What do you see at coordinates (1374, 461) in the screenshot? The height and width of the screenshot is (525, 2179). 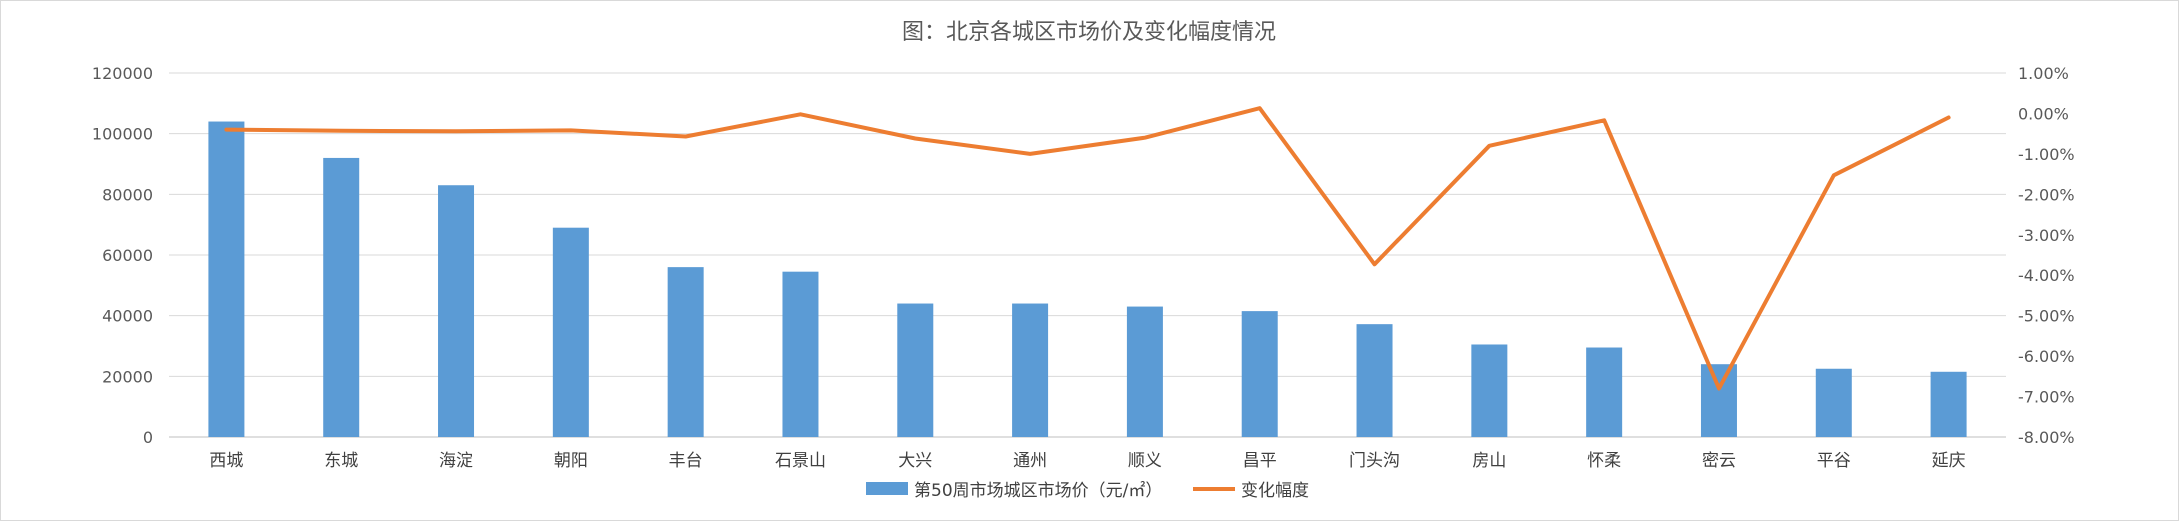 I see `category-label: 门头沟` at bounding box center [1374, 461].